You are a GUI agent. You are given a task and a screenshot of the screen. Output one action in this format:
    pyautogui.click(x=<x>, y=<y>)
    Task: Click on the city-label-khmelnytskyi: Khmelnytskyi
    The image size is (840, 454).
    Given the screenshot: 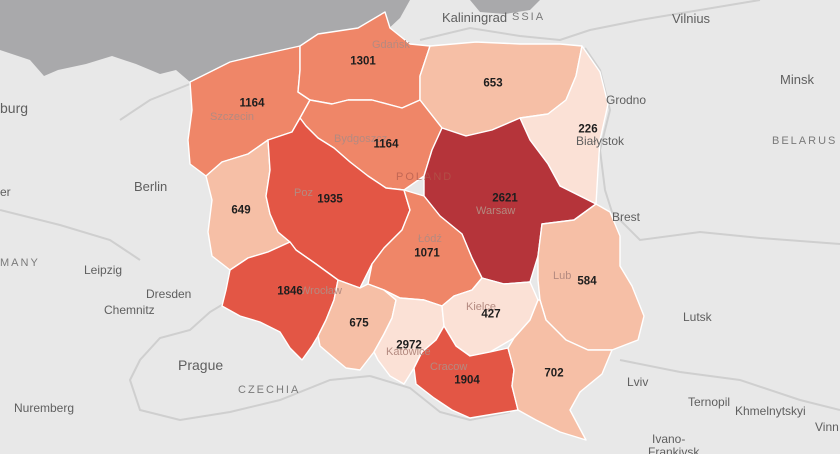 What is the action you would take?
    pyautogui.click(x=770, y=411)
    